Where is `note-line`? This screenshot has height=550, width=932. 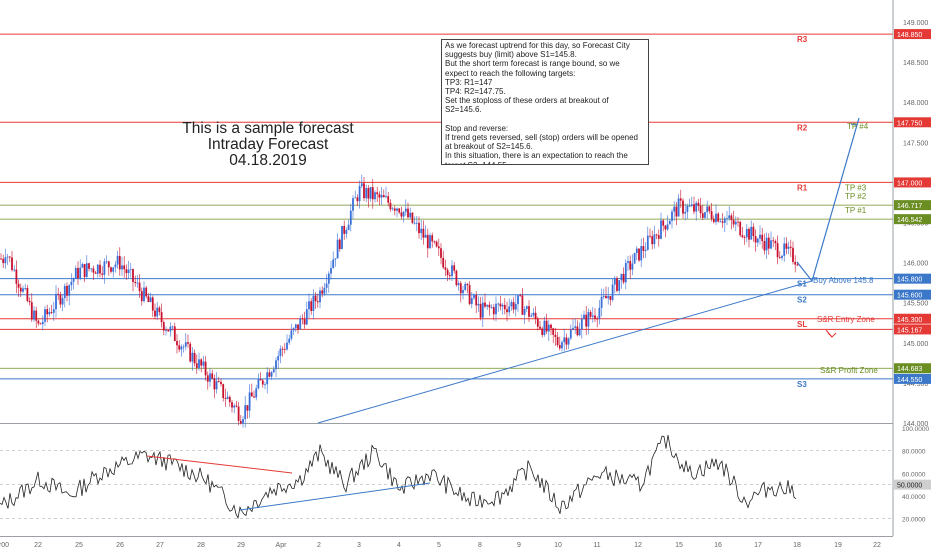
note-line is located at coordinates (545, 119).